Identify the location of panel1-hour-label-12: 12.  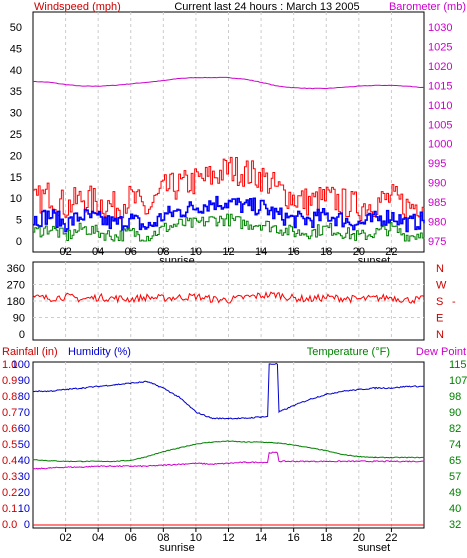
(228, 252).